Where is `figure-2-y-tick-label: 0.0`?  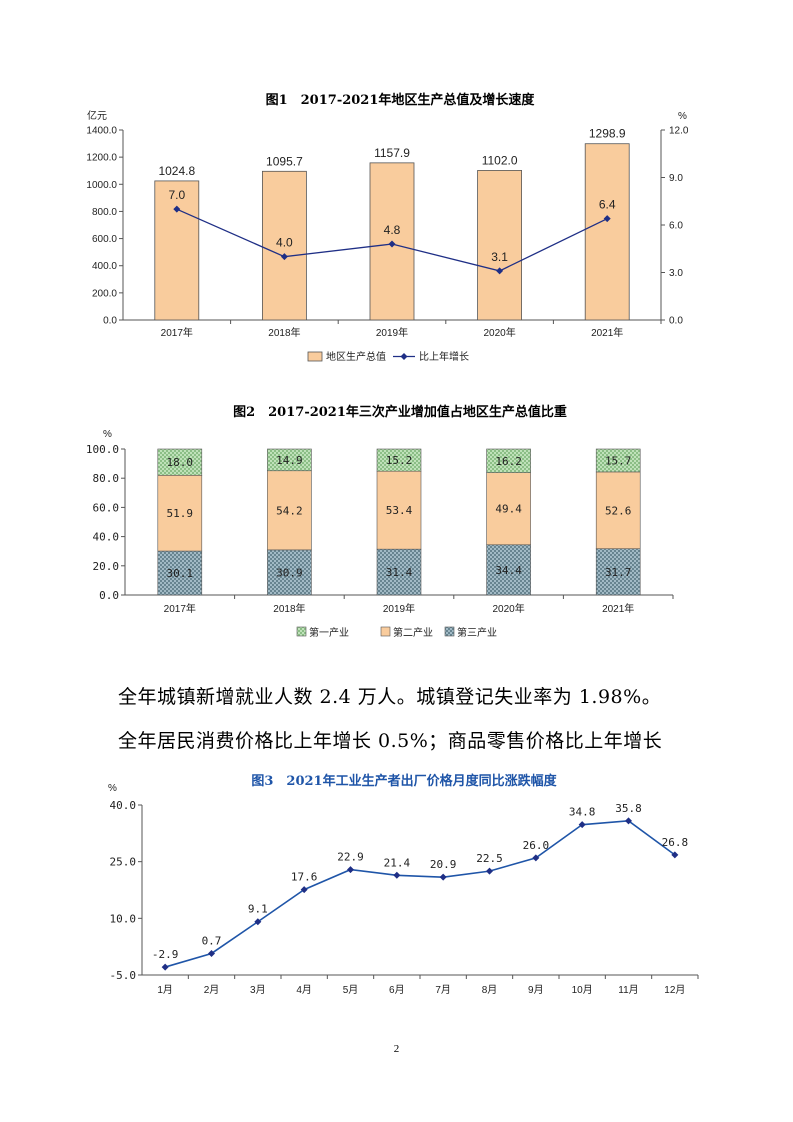 figure-2-y-tick-label: 0.0 is located at coordinates (109, 595).